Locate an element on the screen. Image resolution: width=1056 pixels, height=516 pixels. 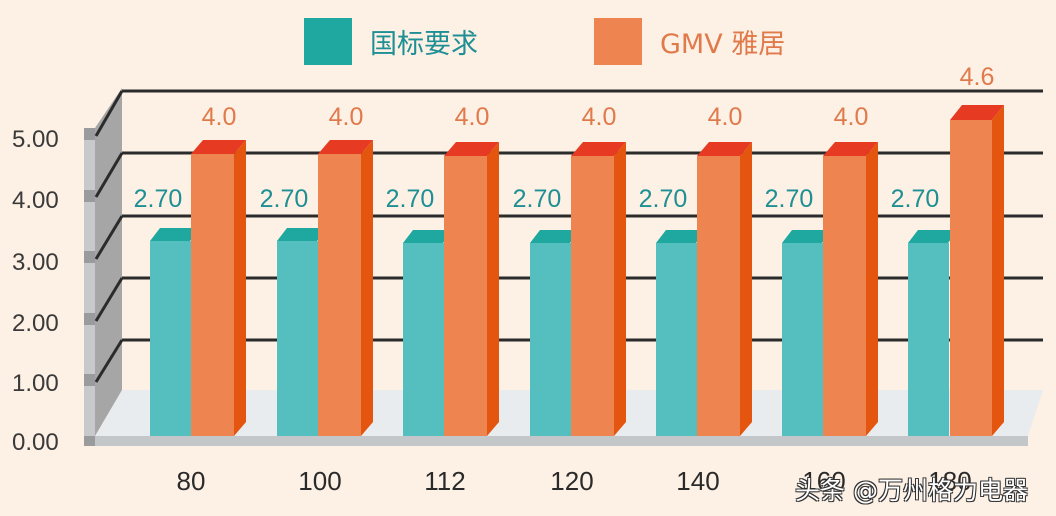
y-axis-tick-marks is located at coordinates (89, 287).